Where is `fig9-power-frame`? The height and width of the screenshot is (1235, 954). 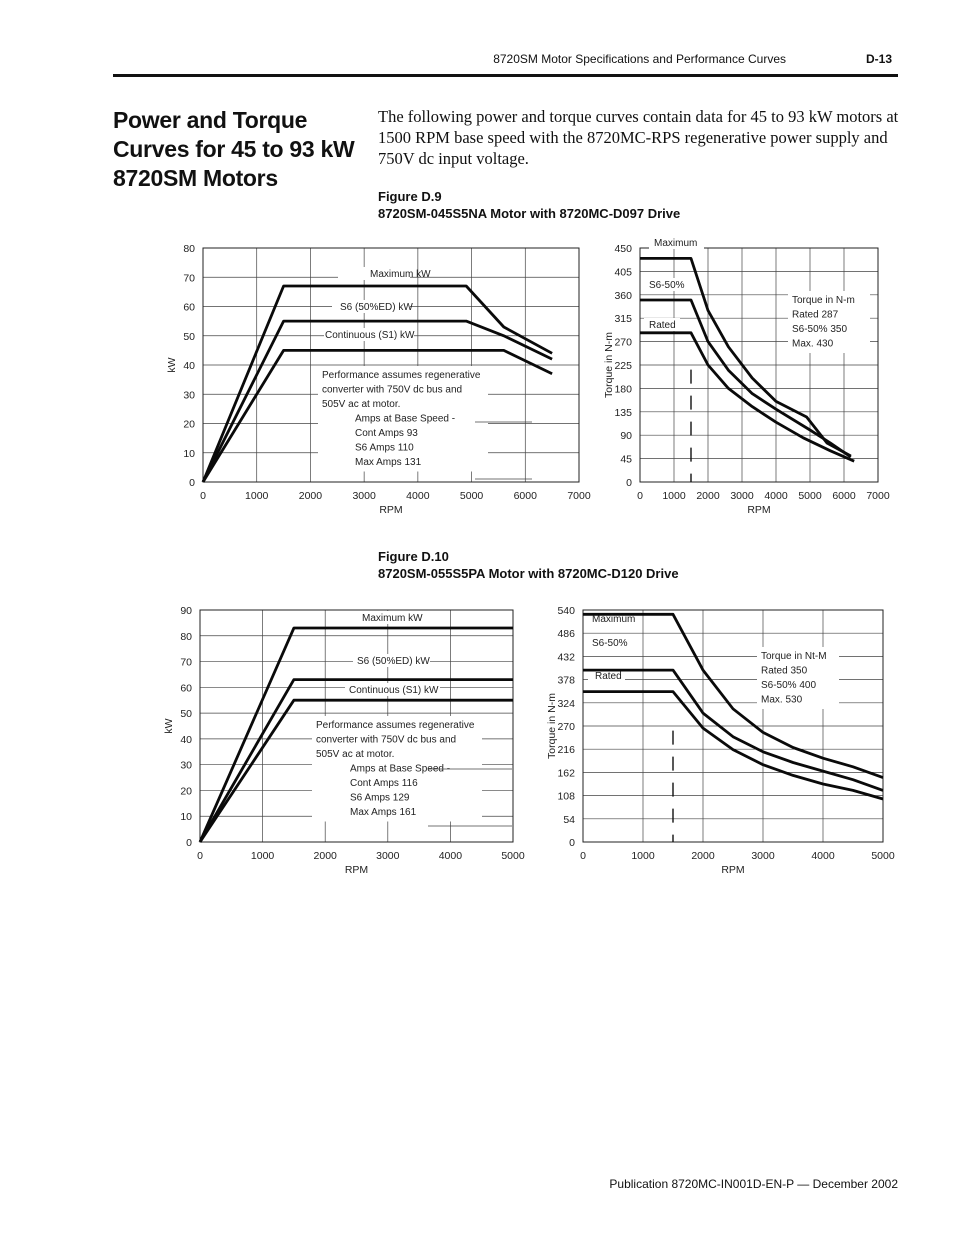 fig9-power-frame is located at coordinates (391, 365).